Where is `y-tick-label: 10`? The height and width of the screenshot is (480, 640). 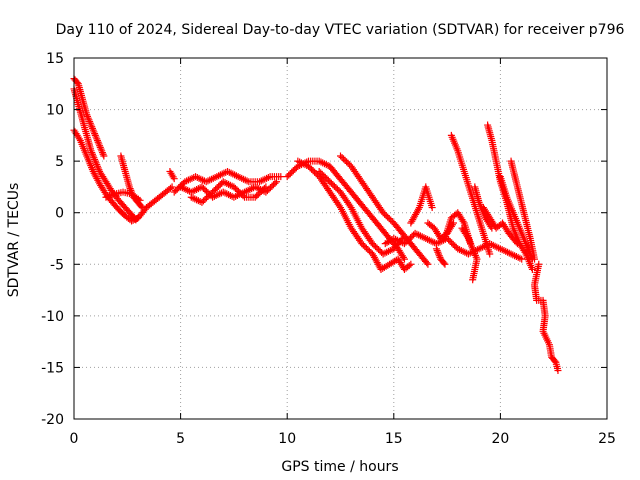
y-tick-label: 10 is located at coordinates (55, 111).